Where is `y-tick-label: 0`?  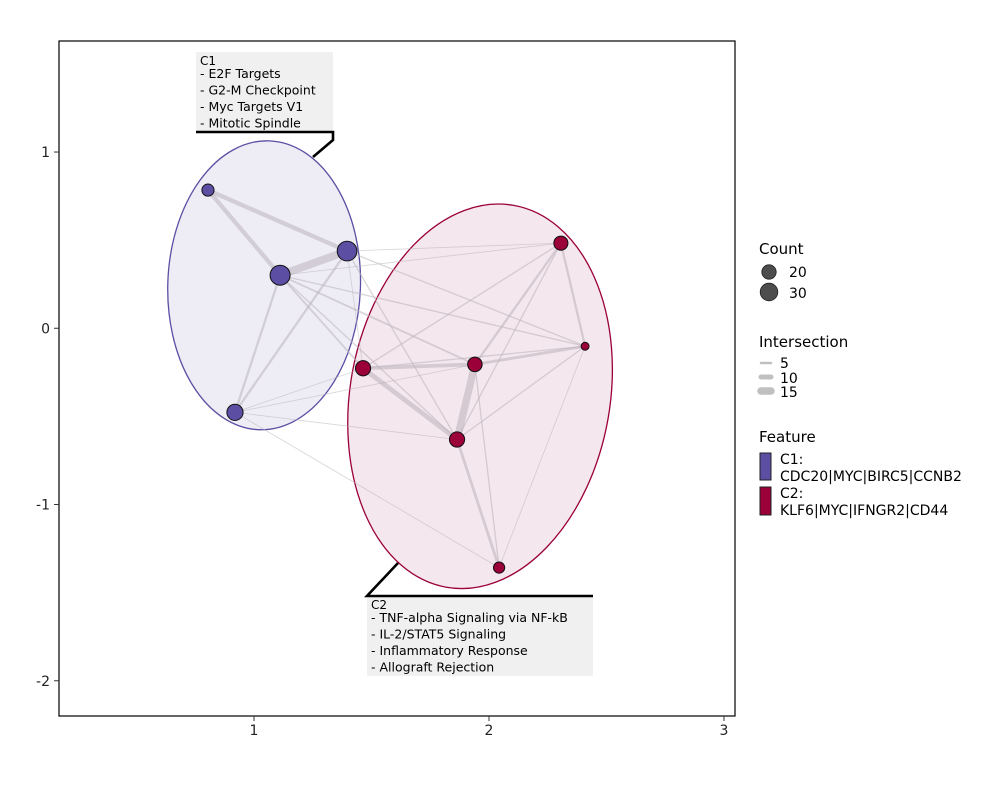 y-tick-label: 0 is located at coordinates (45, 329).